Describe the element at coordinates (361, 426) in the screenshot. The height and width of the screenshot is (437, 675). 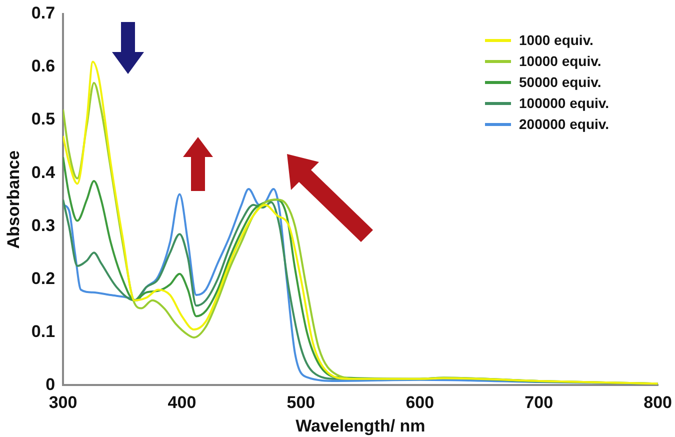
I see `x-axis-title: Wavelength/ nm` at that location.